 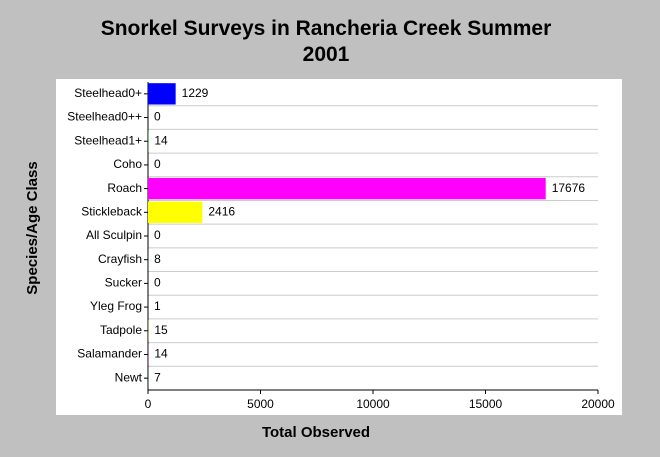 What do you see at coordinates (569, 188) in the screenshot?
I see `value-label: 17676` at bounding box center [569, 188].